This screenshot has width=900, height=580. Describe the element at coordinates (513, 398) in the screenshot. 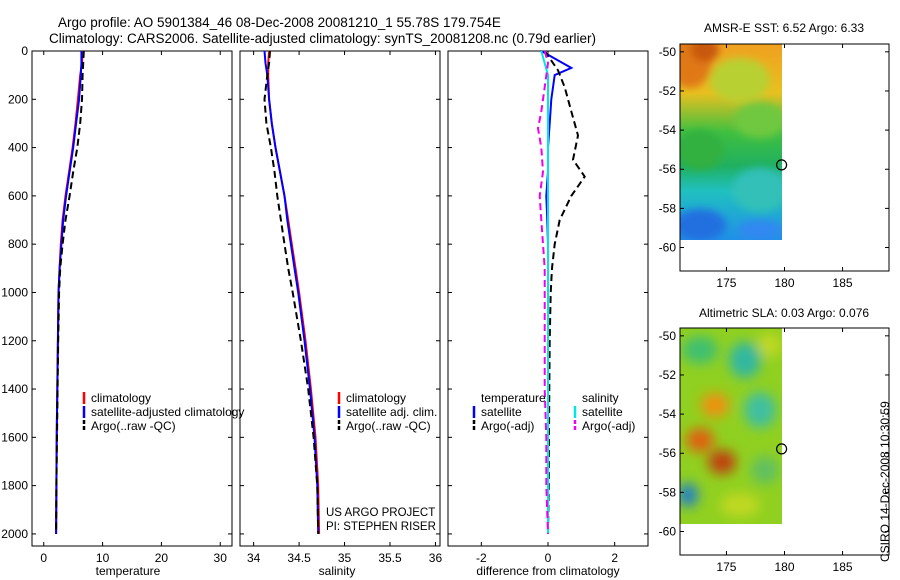

I see `difference-legend-heading-temperature: temperature` at that location.